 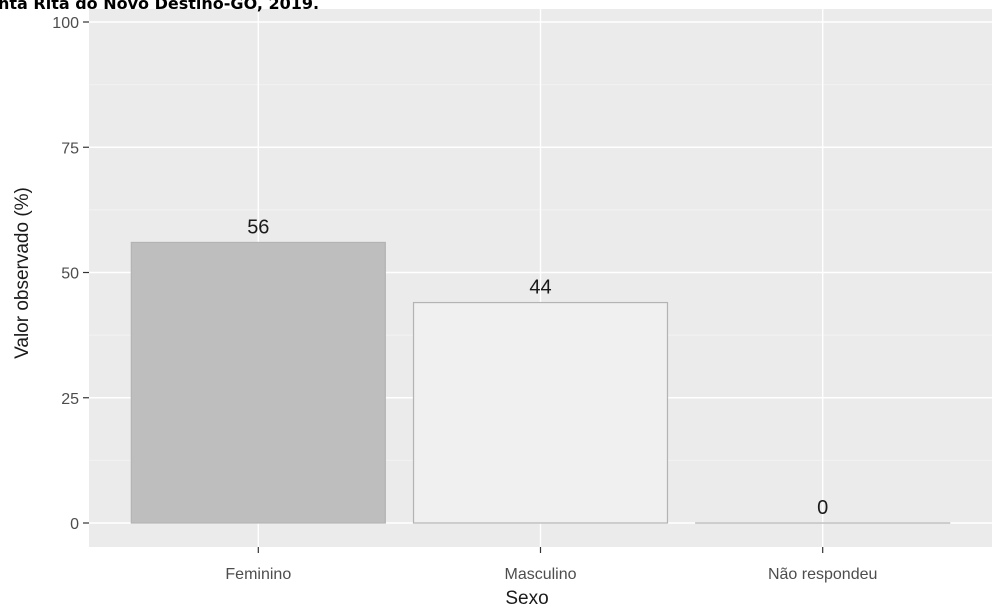 What do you see at coordinates (74, 524) in the screenshot?
I see `y-tick-label: 0` at bounding box center [74, 524].